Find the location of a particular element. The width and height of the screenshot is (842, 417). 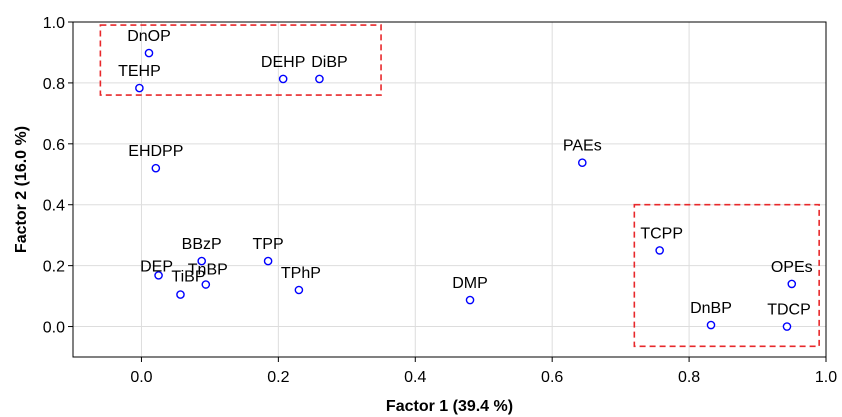

point-label-dehp: DEHP is located at coordinates (283, 62).